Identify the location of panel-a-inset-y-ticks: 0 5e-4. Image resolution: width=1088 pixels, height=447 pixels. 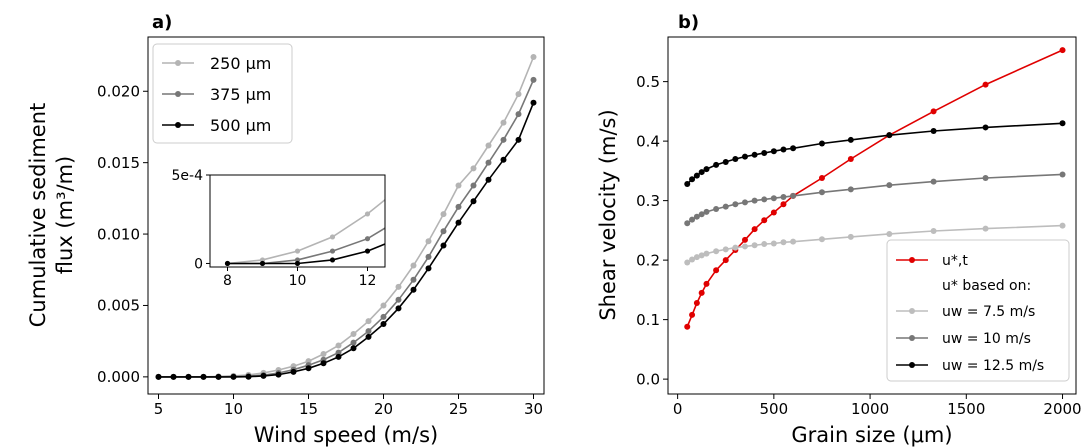
(191, 220).